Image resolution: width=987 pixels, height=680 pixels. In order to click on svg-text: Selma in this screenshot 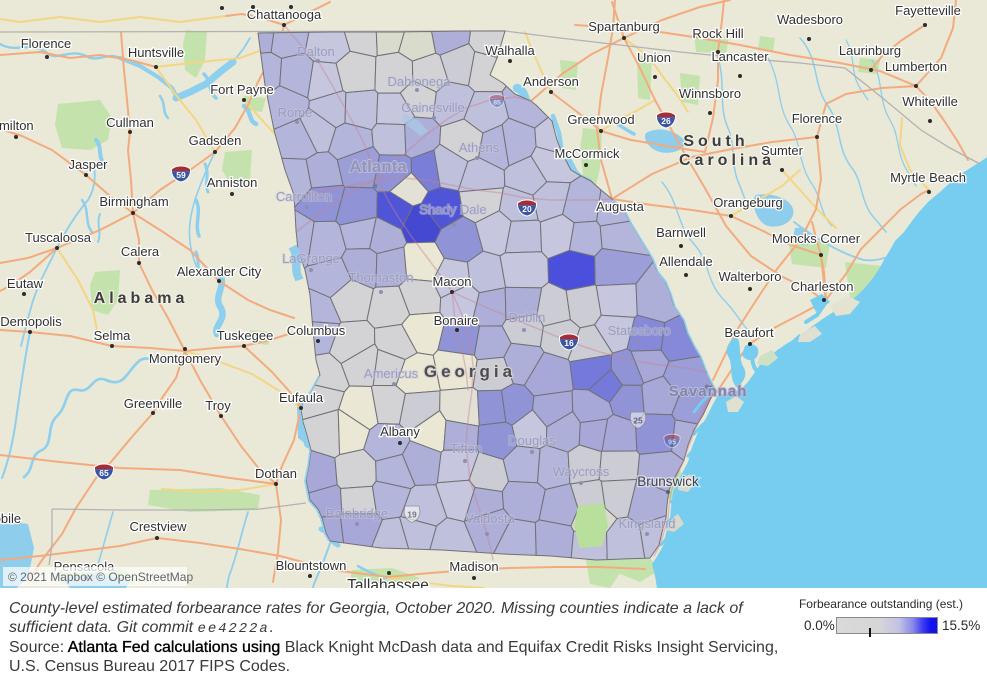, I will do `click(113, 335)`.